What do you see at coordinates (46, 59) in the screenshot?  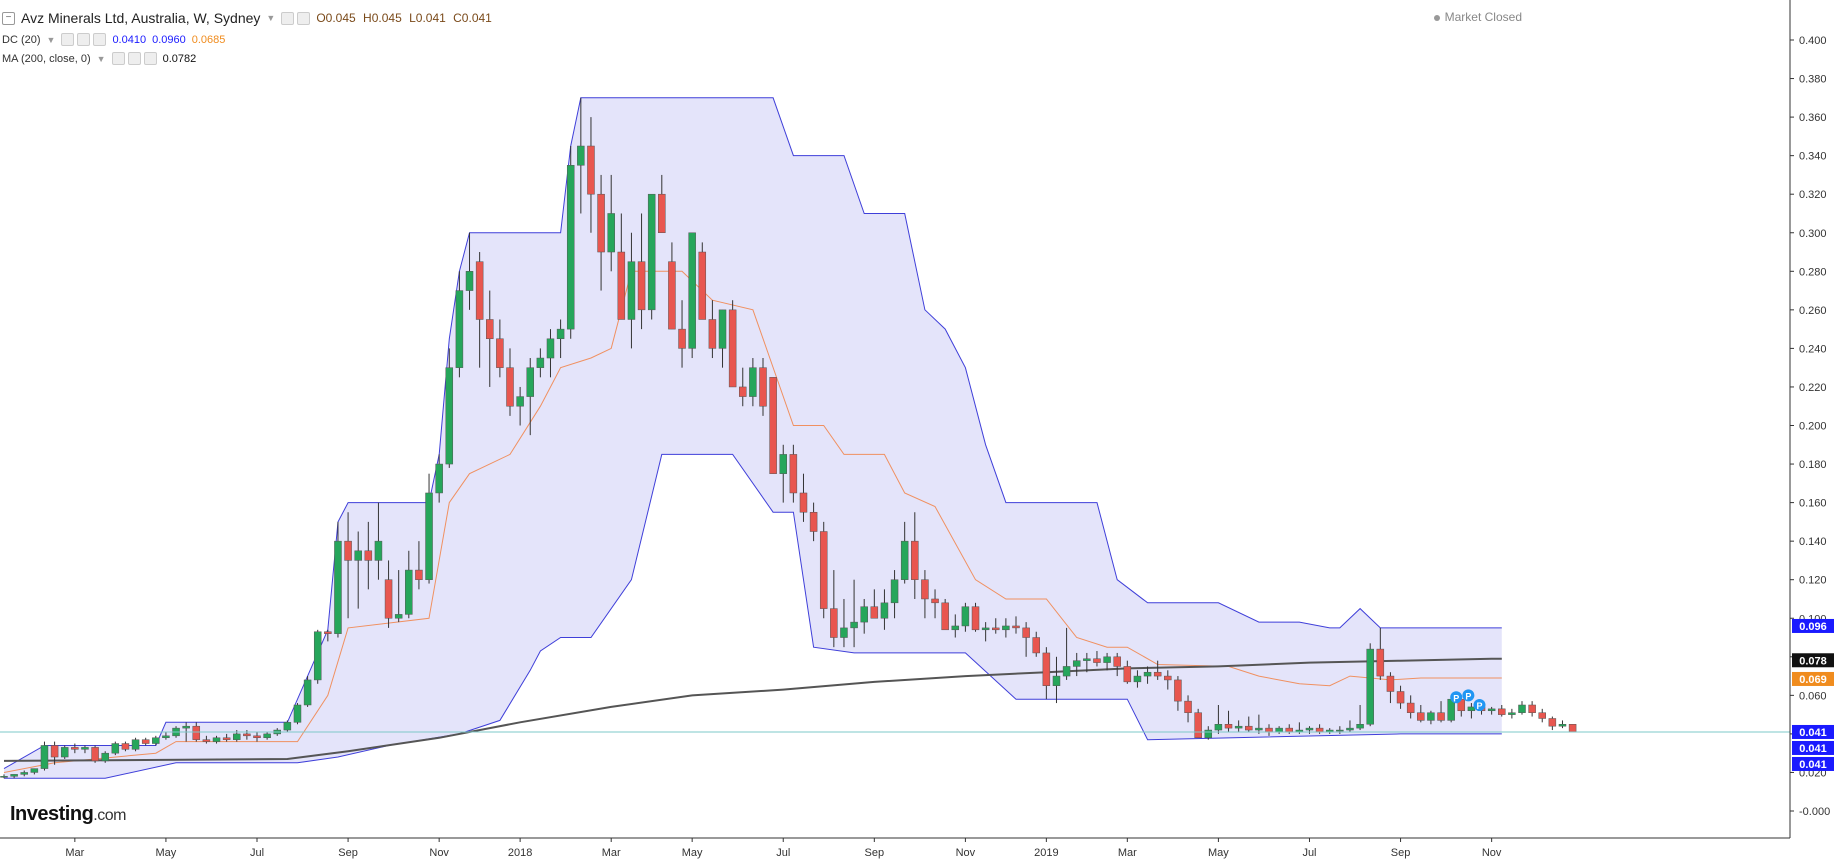 I see `ma-label: MA (200, close, 0)` at bounding box center [46, 59].